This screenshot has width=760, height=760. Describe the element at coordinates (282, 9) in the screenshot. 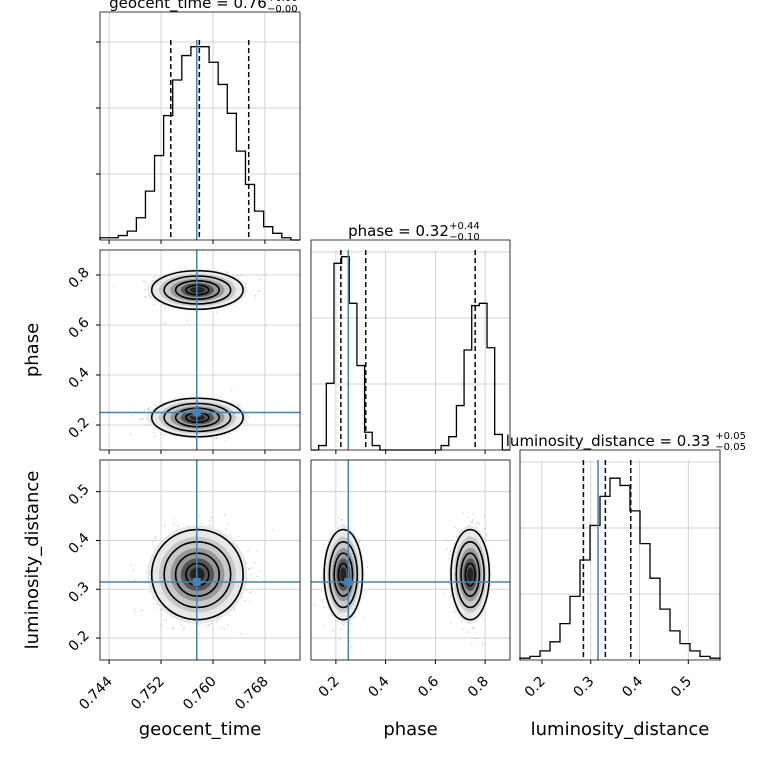

I see `title-lower-error: −0.00` at that location.